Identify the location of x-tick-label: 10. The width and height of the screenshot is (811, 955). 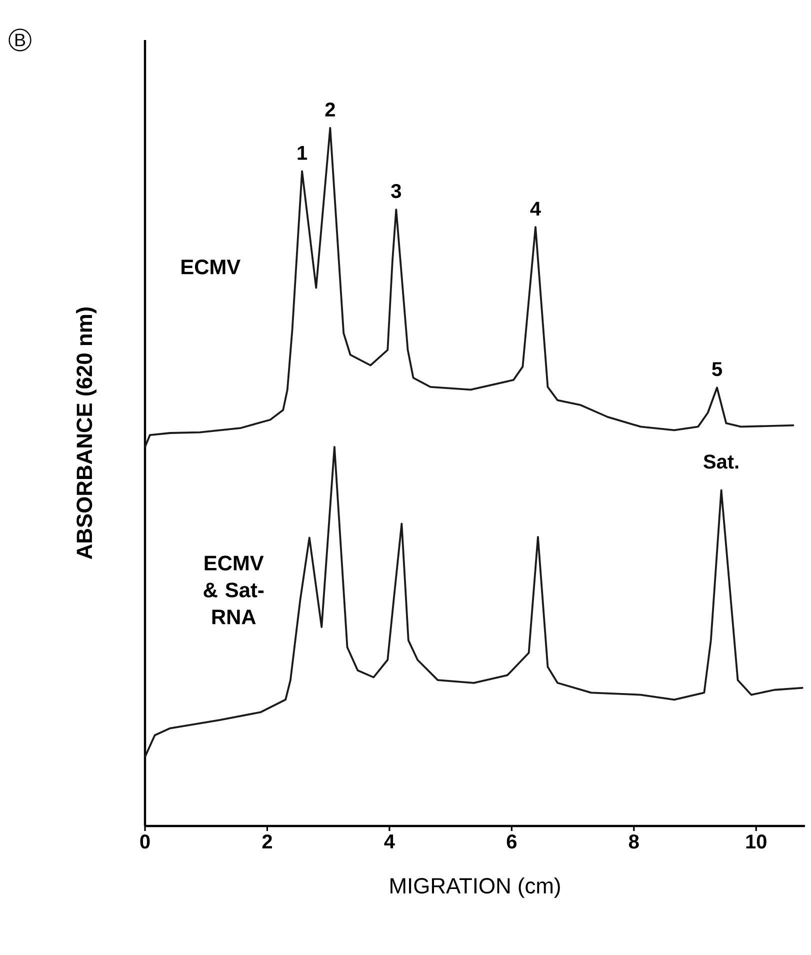
(756, 841).